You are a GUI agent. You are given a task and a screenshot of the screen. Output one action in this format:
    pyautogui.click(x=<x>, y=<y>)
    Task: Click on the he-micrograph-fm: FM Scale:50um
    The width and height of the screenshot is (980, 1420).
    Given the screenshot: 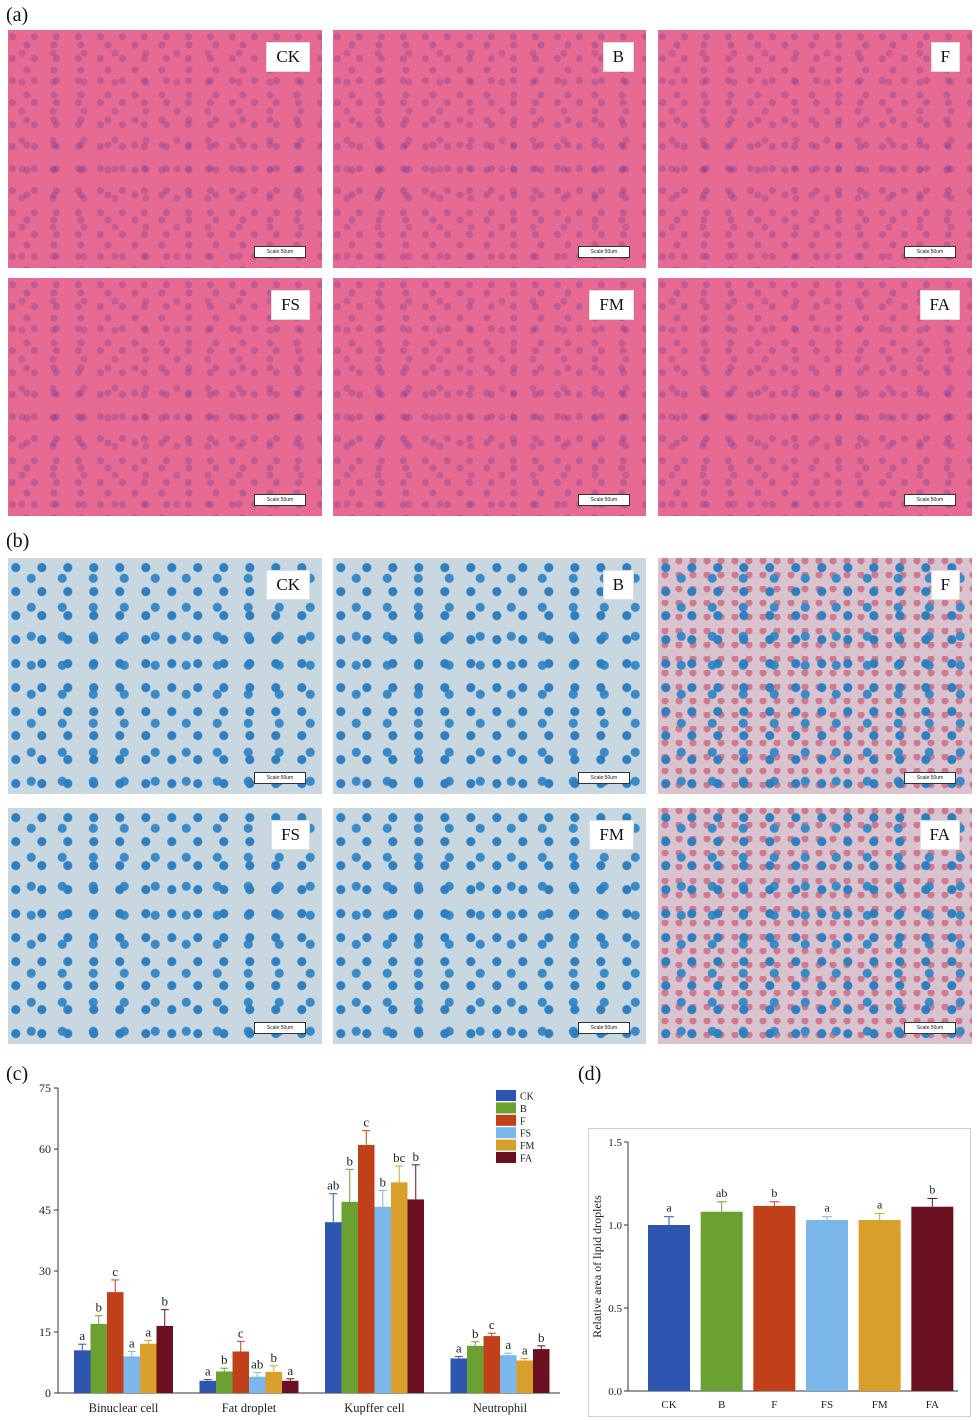 What is the action you would take?
    pyautogui.click(x=489, y=397)
    